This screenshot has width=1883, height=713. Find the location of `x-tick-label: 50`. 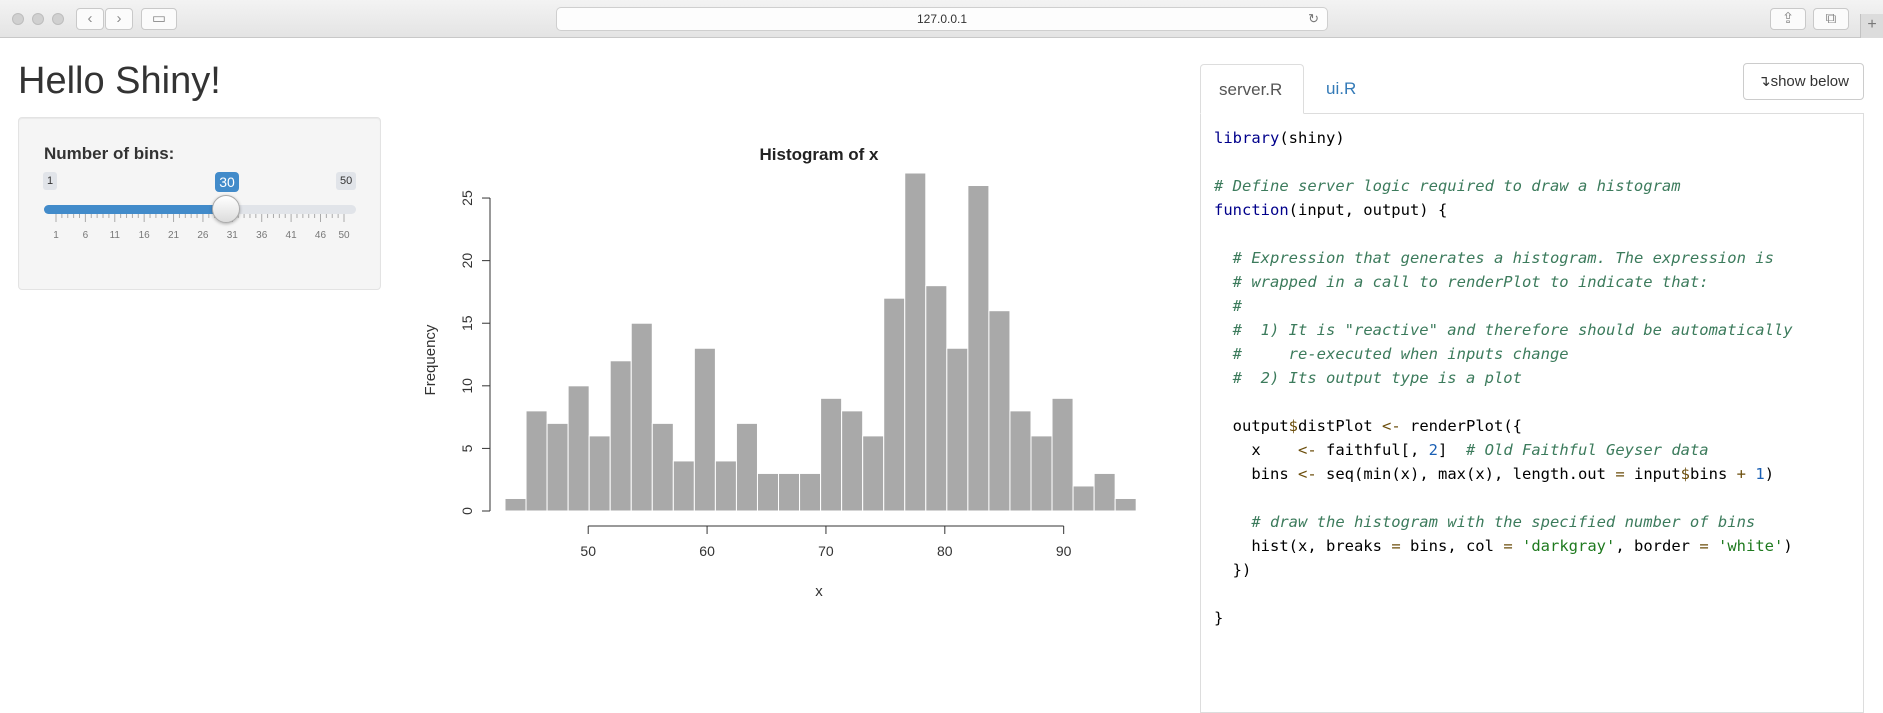

x-tick-label: 50 is located at coordinates (588, 551).